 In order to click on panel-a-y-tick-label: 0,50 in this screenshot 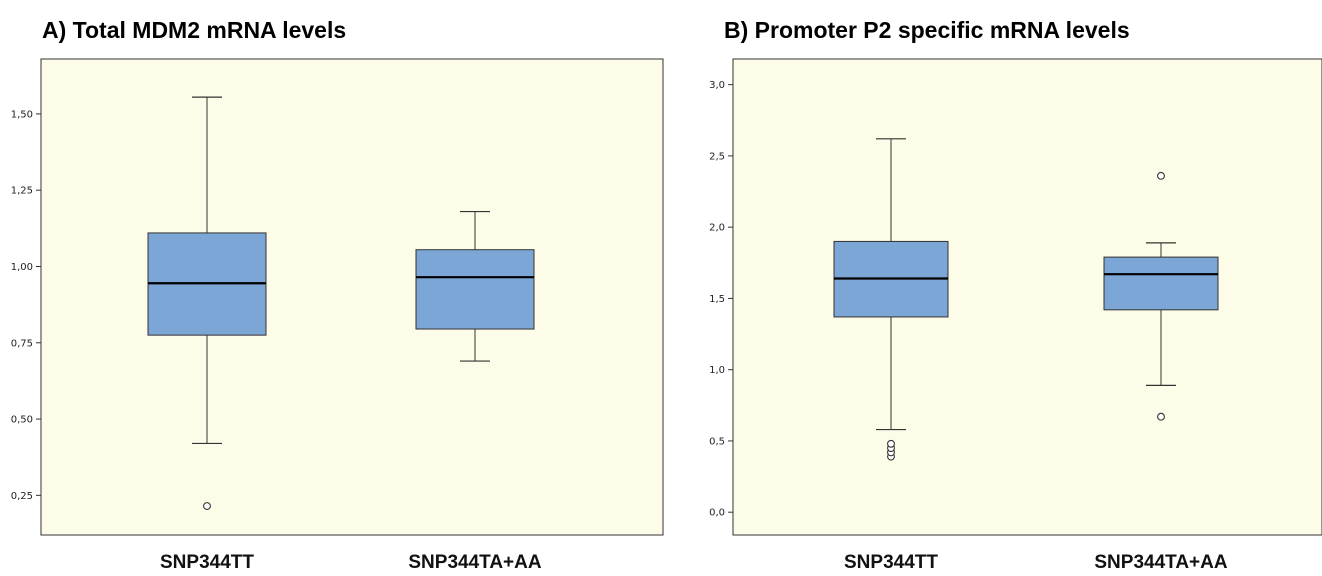, I will do `click(22, 420)`.